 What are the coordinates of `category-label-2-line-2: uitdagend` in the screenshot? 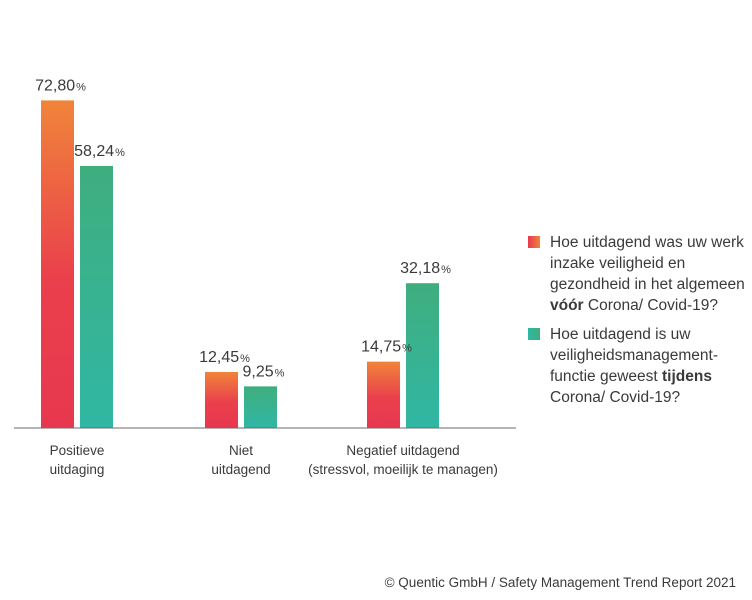 It's located at (240, 469).